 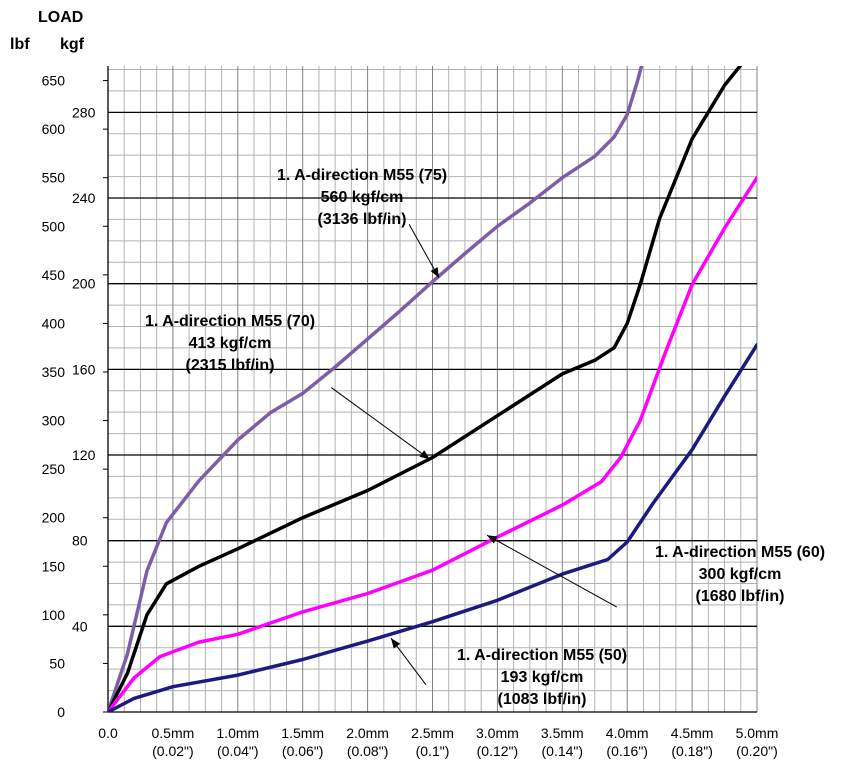 What do you see at coordinates (302, 733) in the screenshot?
I see `x-tick-label-mm: 1.5mm` at bounding box center [302, 733].